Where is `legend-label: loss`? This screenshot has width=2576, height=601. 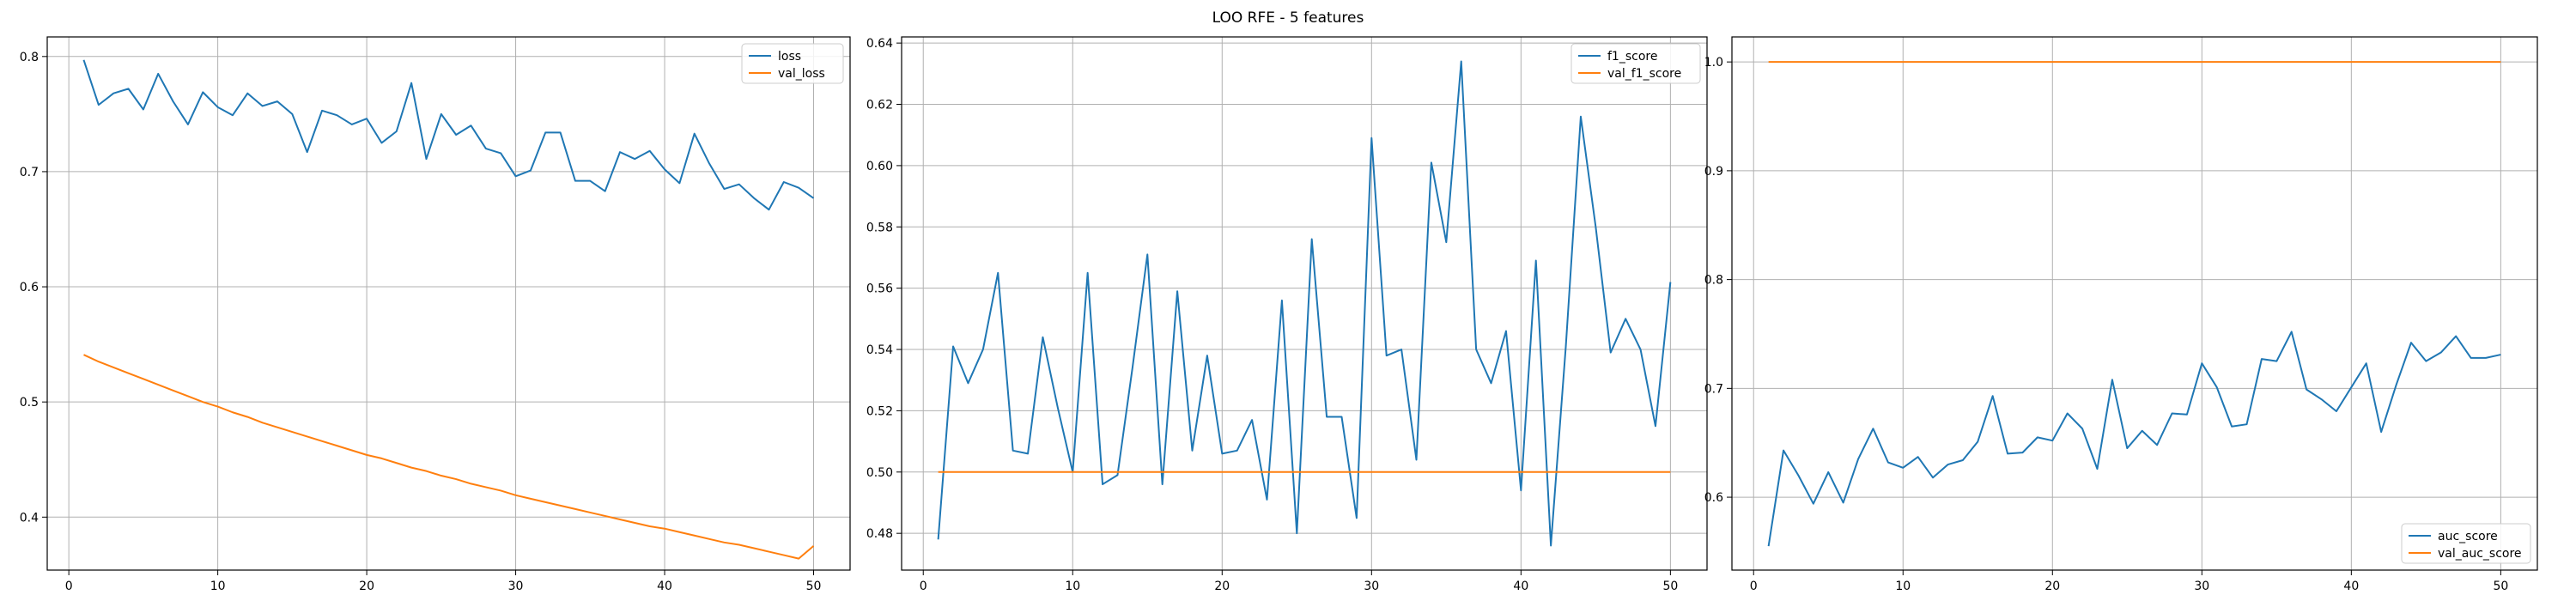
legend-label: loss is located at coordinates (790, 57).